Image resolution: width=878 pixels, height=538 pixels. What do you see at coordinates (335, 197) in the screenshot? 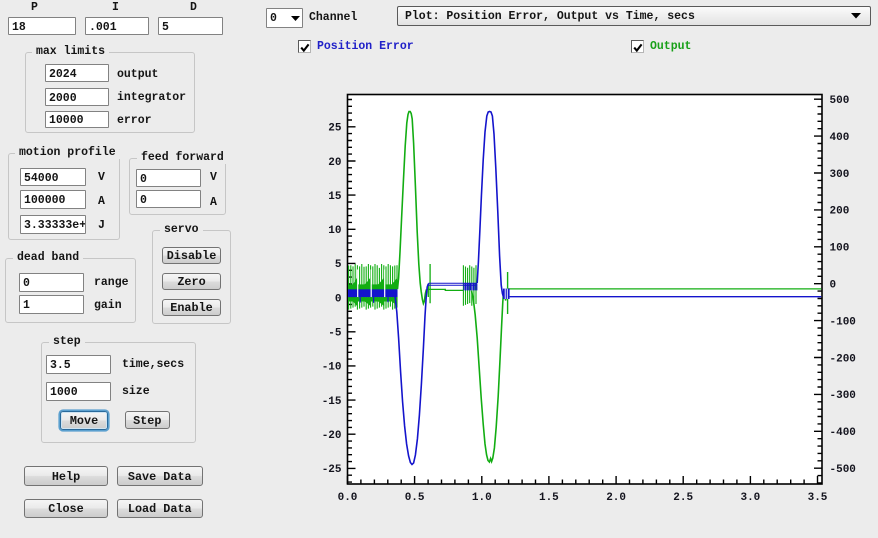
I see `svg-text: 15` at bounding box center [335, 197].